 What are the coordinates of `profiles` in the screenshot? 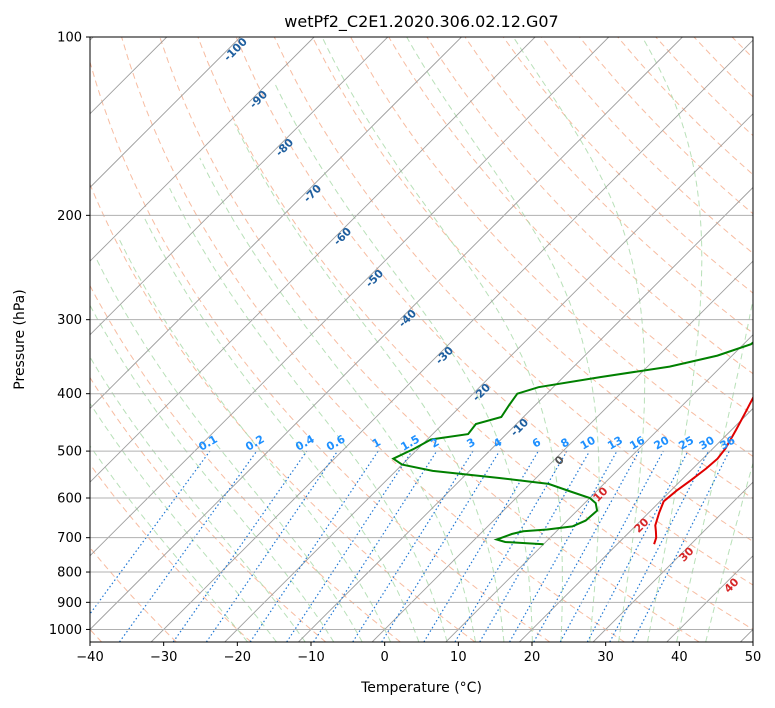 It's located at (572, 443).